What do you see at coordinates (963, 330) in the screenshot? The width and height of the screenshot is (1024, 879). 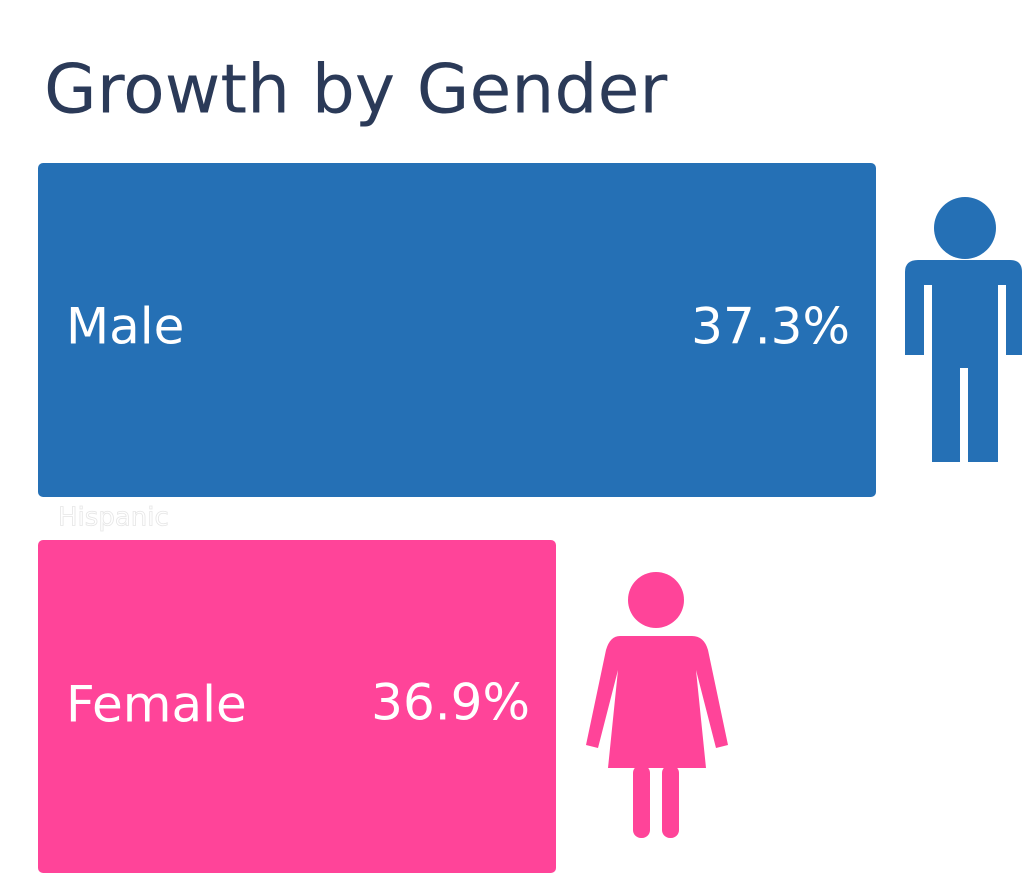 I see `male-icon` at bounding box center [963, 330].